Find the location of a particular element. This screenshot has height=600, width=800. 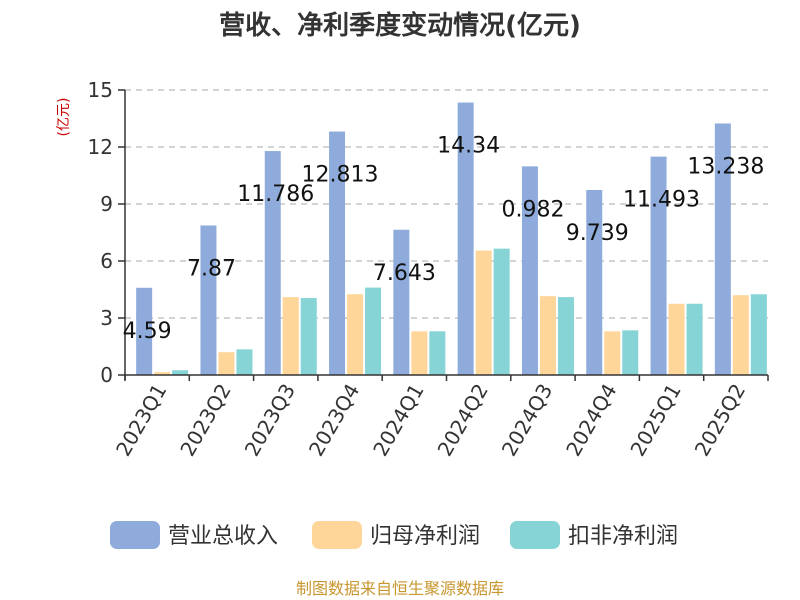

x-tick-label: 2023Q4 is located at coordinates (334, 420).